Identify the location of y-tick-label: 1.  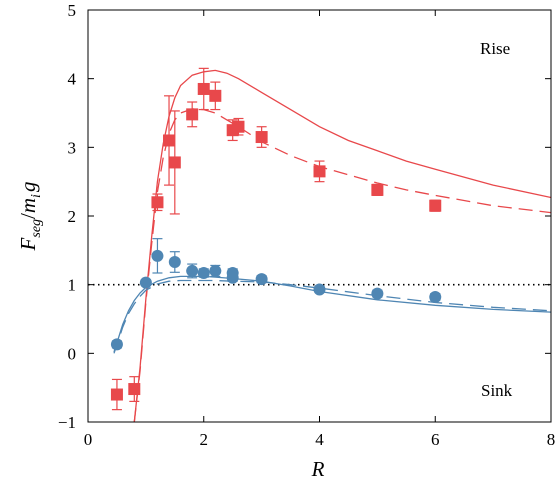
(72, 285).